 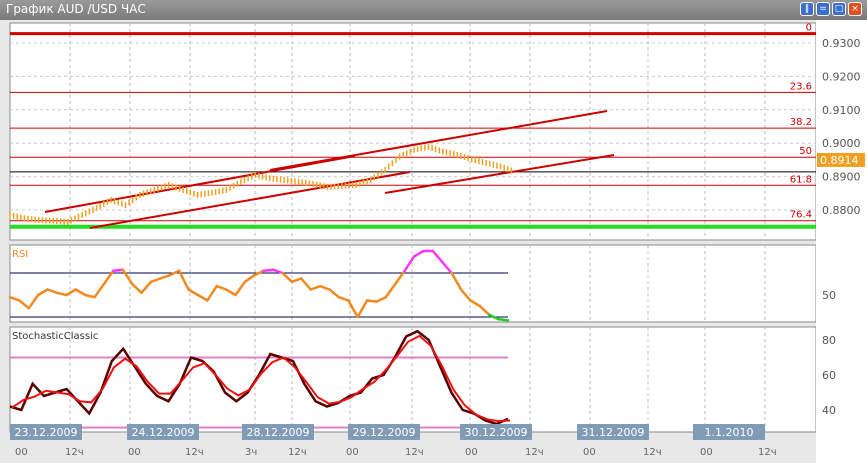 What do you see at coordinates (841, 210) in the screenshot?
I see `price-tick: 0.8800` at bounding box center [841, 210].